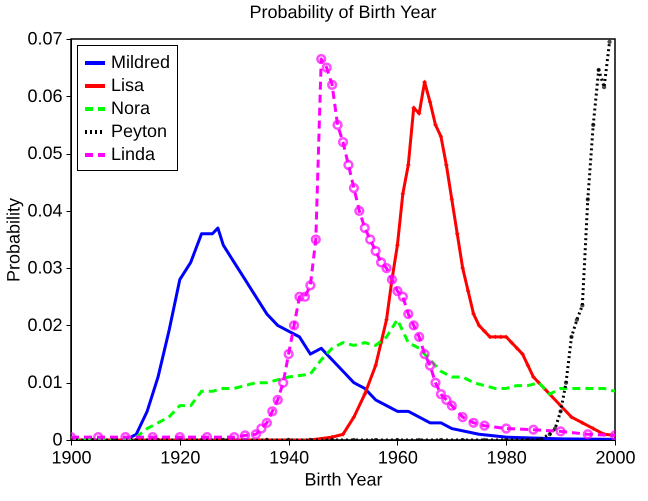 The image size is (648, 501). Describe the element at coordinates (506, 458) in the screenshot. I see `x-tick-label: 1980` at that location.